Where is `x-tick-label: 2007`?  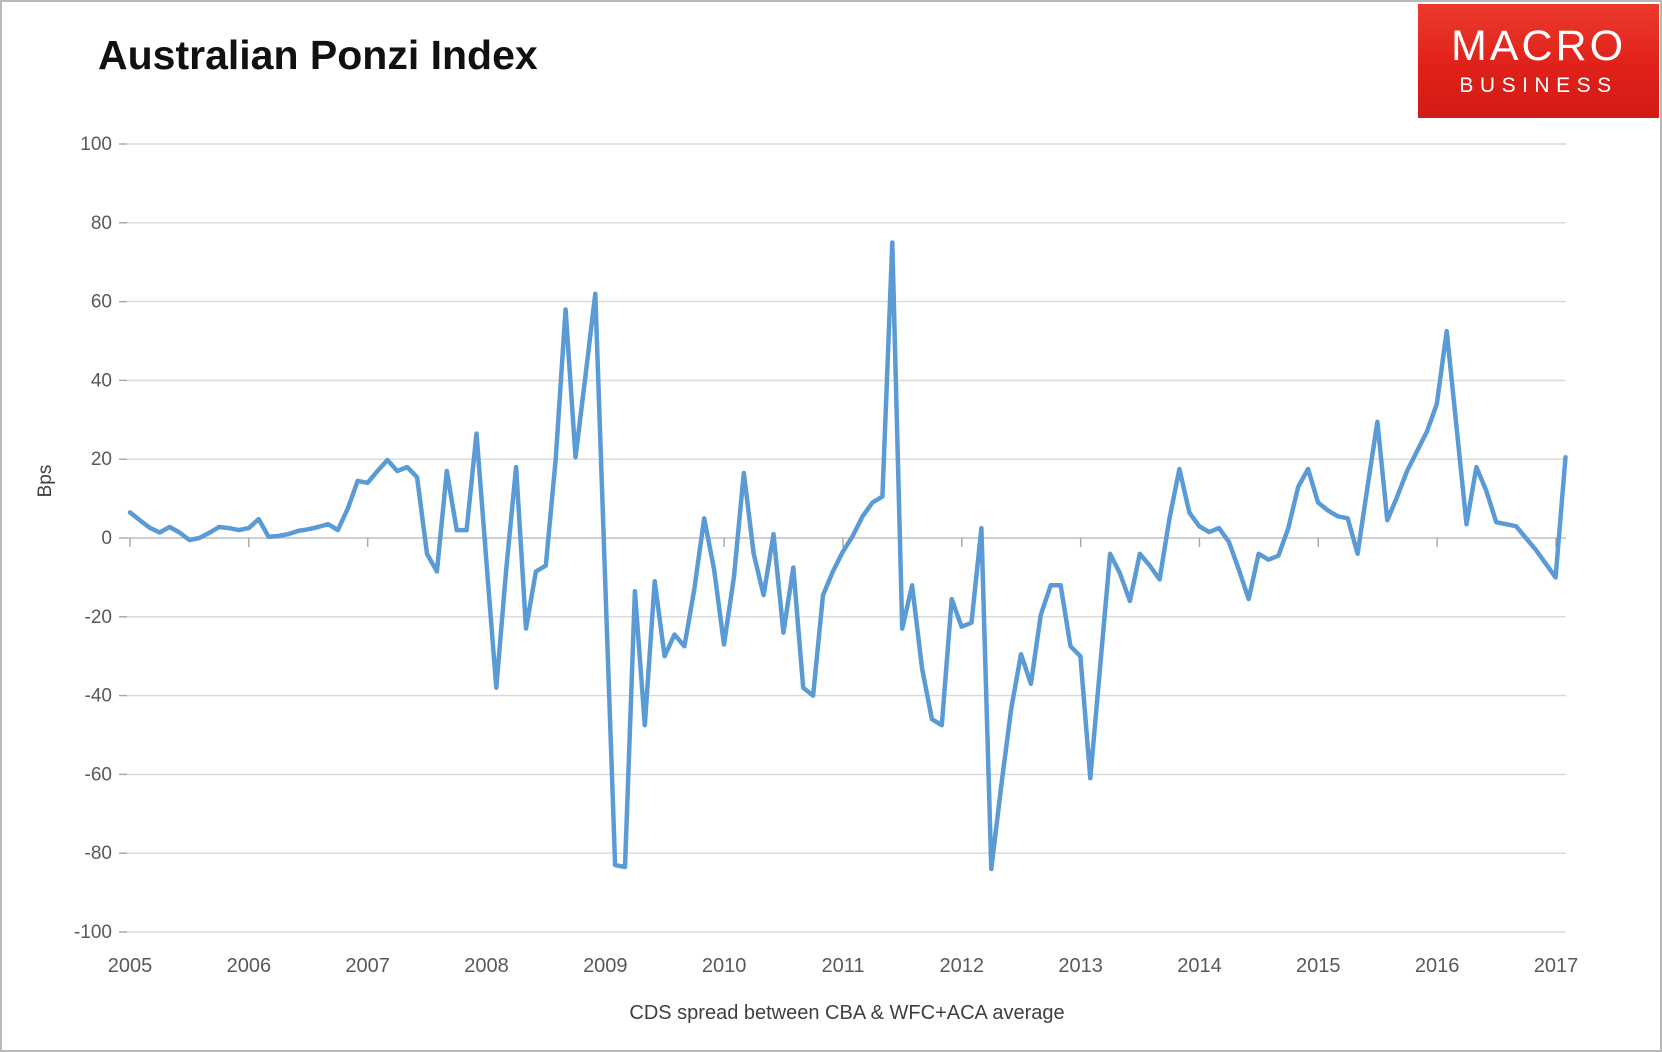
x-tick-label: 2007 is located at coordinates (367, 966).